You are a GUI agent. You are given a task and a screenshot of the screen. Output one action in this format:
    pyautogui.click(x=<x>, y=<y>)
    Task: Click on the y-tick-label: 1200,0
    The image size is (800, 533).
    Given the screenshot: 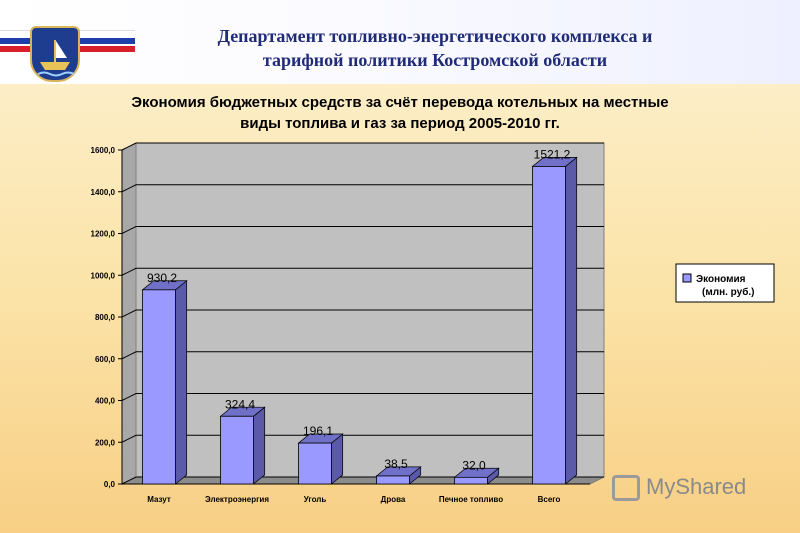 What is the action you would take?
    pyautogui.click(x=103, y=234)
    